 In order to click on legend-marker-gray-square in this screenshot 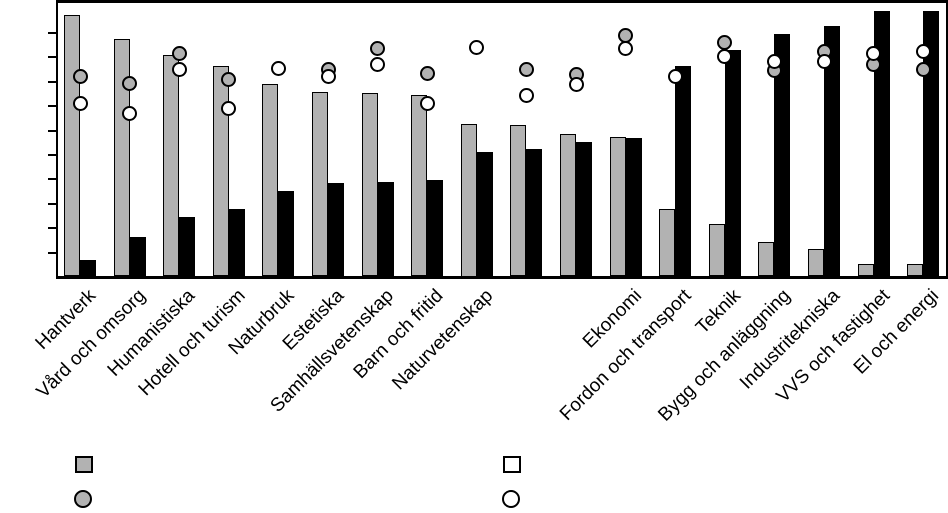, I will do `click(84, 464)`.